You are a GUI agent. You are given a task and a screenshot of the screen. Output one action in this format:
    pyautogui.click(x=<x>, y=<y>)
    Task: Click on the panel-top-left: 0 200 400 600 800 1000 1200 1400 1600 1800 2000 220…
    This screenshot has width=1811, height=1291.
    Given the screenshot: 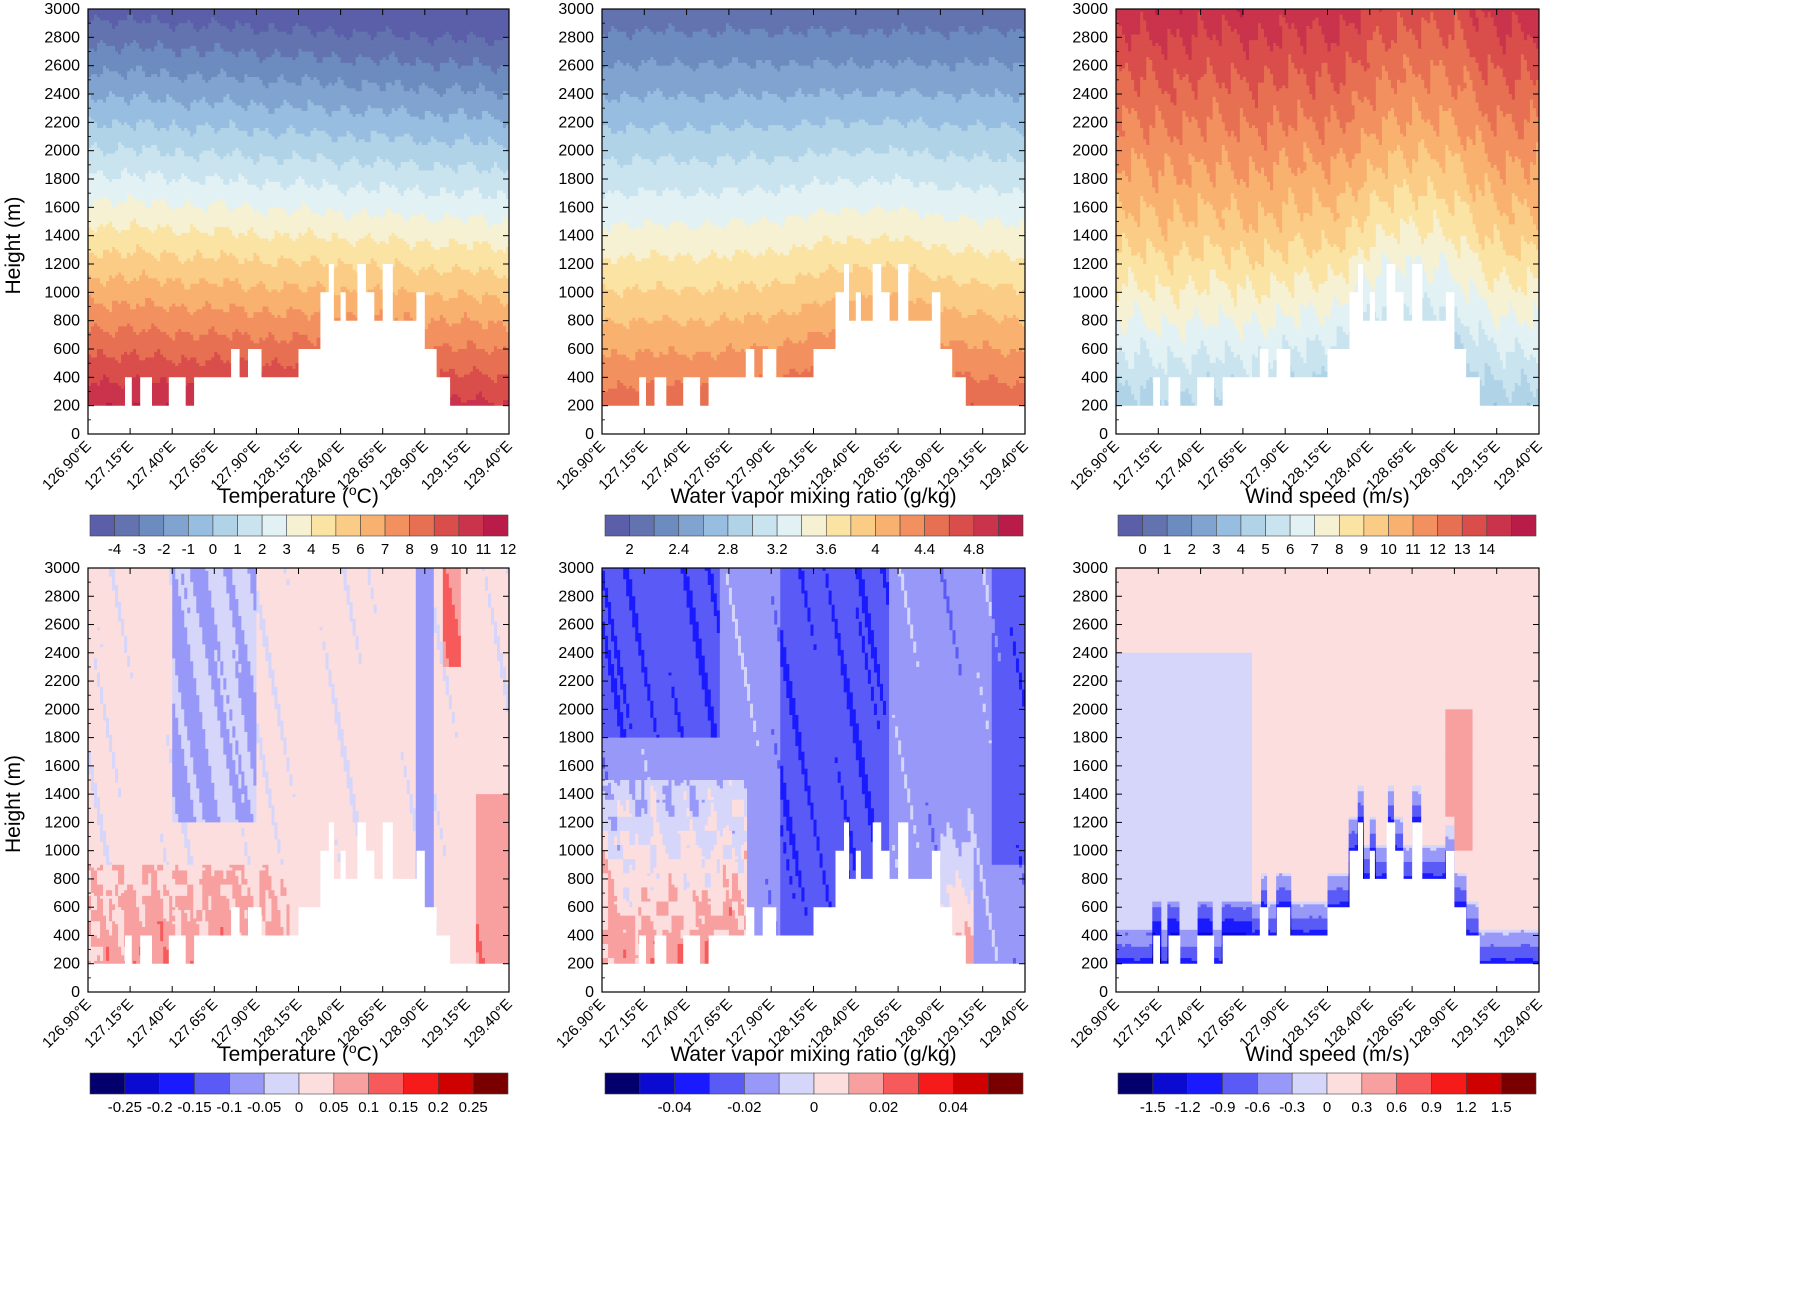 What is the action you would take?
    pyautogui.click(x=259, y=279)
    